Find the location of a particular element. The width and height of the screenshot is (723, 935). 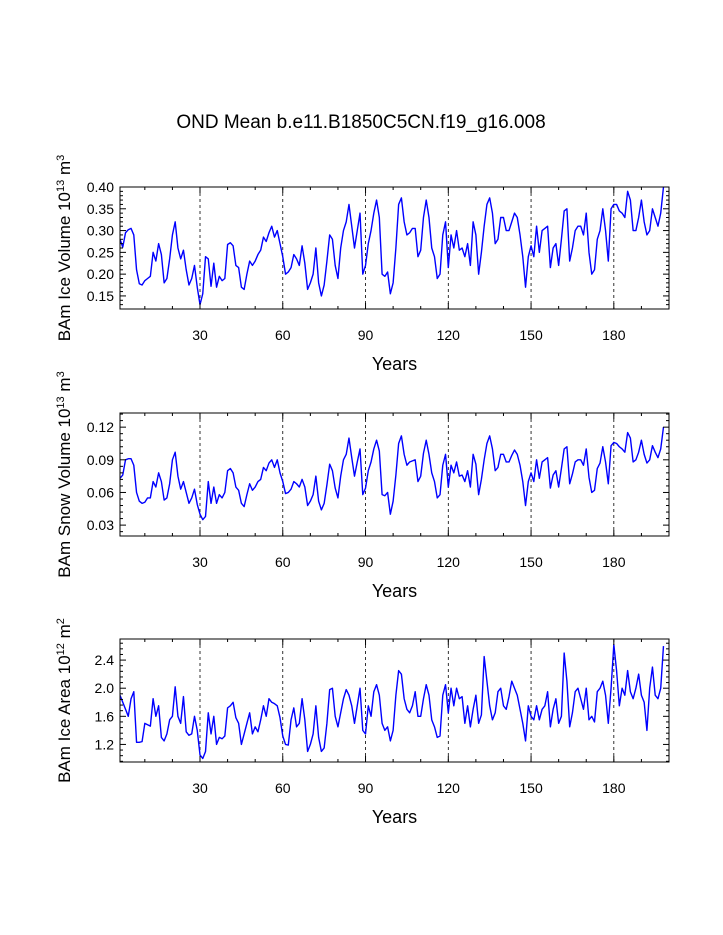

y-tick-label: 0.12 is located at coordinates (100, 427).